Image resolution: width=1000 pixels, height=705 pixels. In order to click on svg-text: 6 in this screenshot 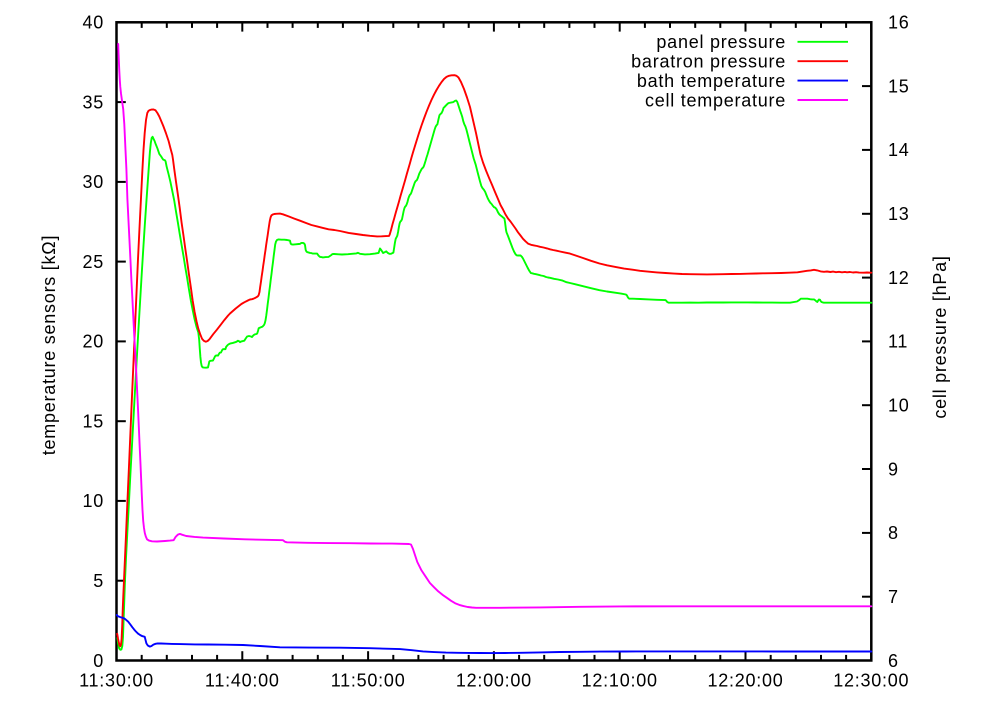, I will do `click(893, 661)`.